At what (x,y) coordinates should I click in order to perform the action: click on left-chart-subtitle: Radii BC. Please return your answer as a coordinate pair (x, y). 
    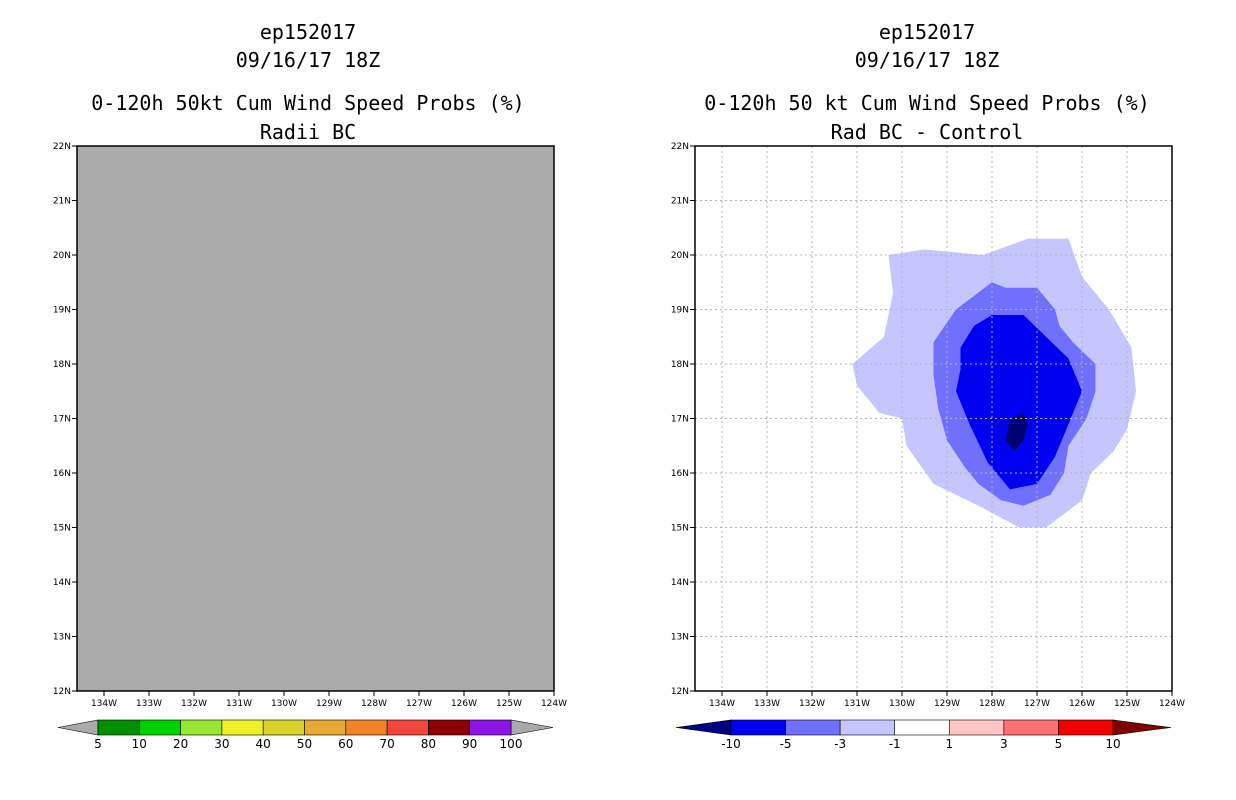
    Looking at the image, I should click on (308, 132).